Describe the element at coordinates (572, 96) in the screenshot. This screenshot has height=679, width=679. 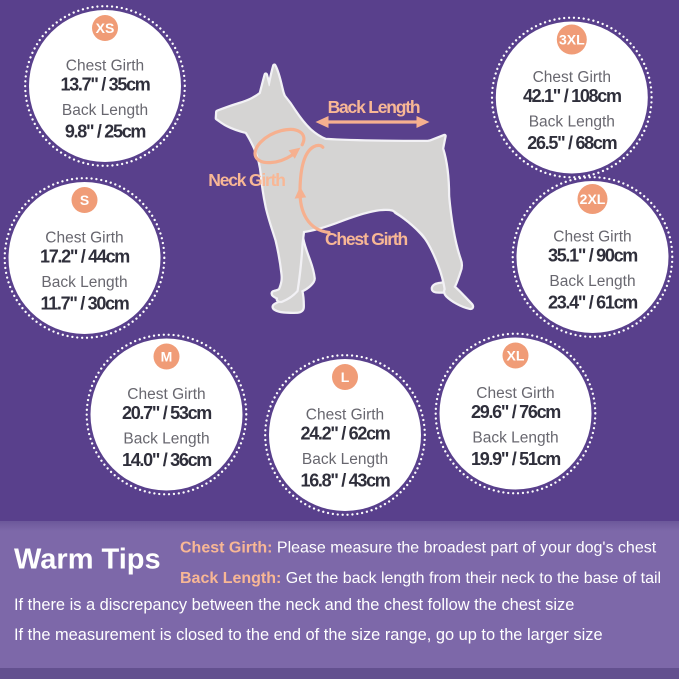
I see `svg-text: 42.1" / 108cm` at that location.